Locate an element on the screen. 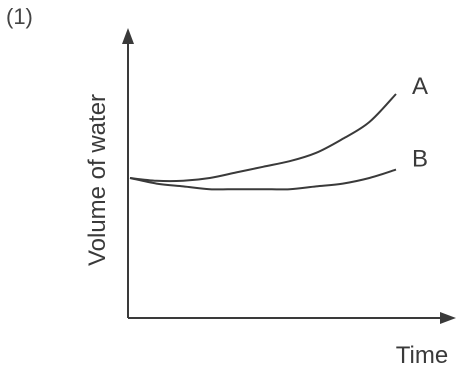  series-label-a: A is located at coordinates (420, 86).